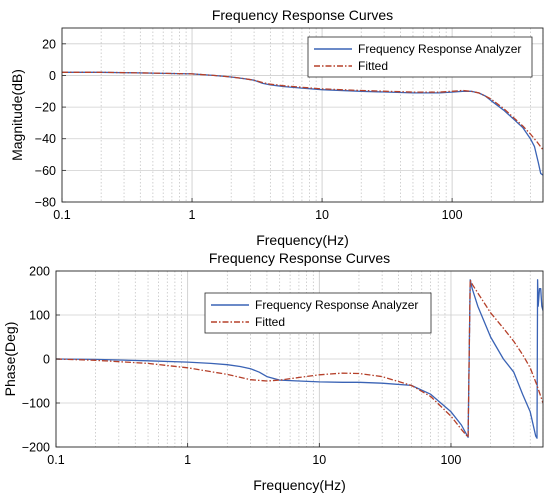  I want to click on y-tick-label: −20, so click(45, 108).